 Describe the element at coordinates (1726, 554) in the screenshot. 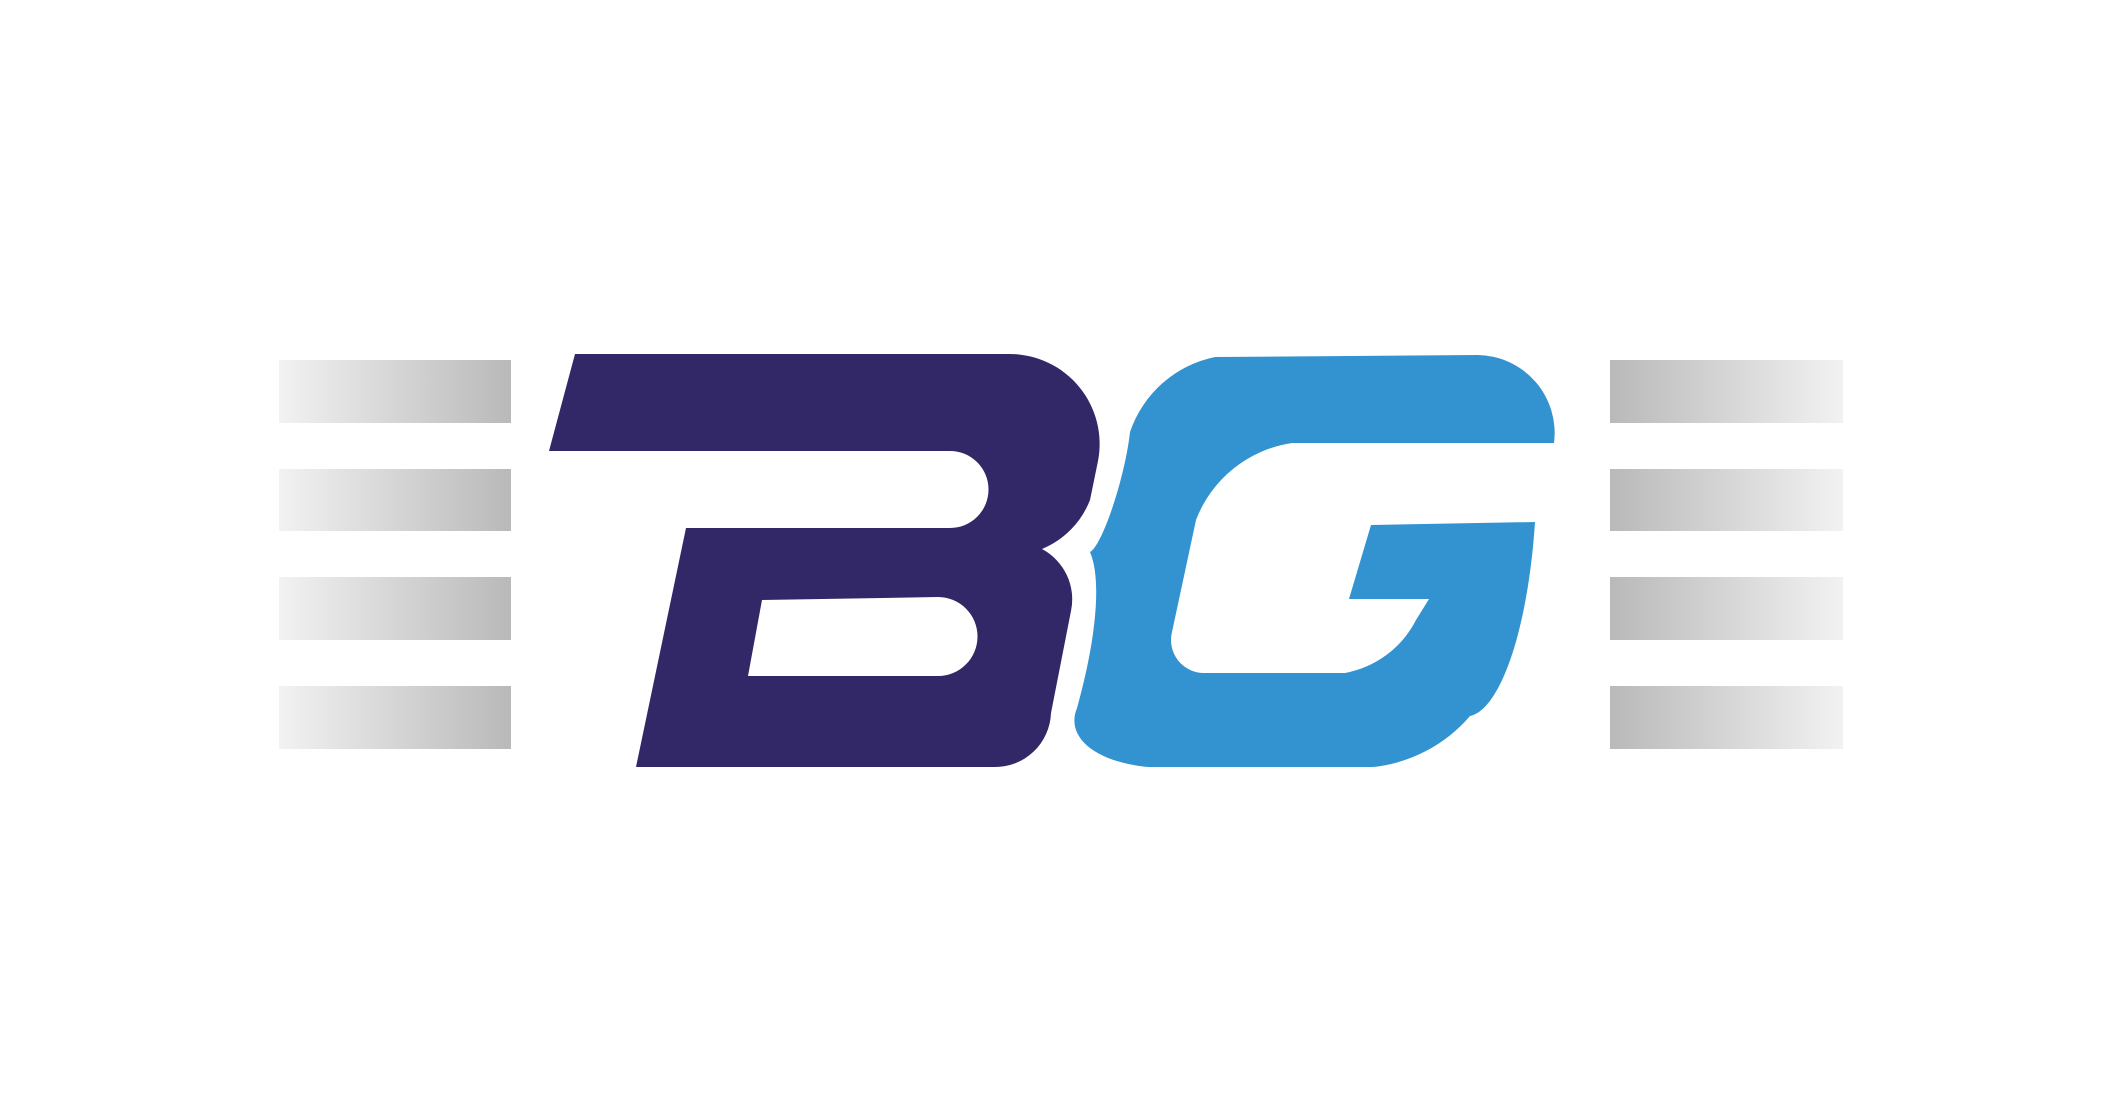

I see `right-stripes` at that location.